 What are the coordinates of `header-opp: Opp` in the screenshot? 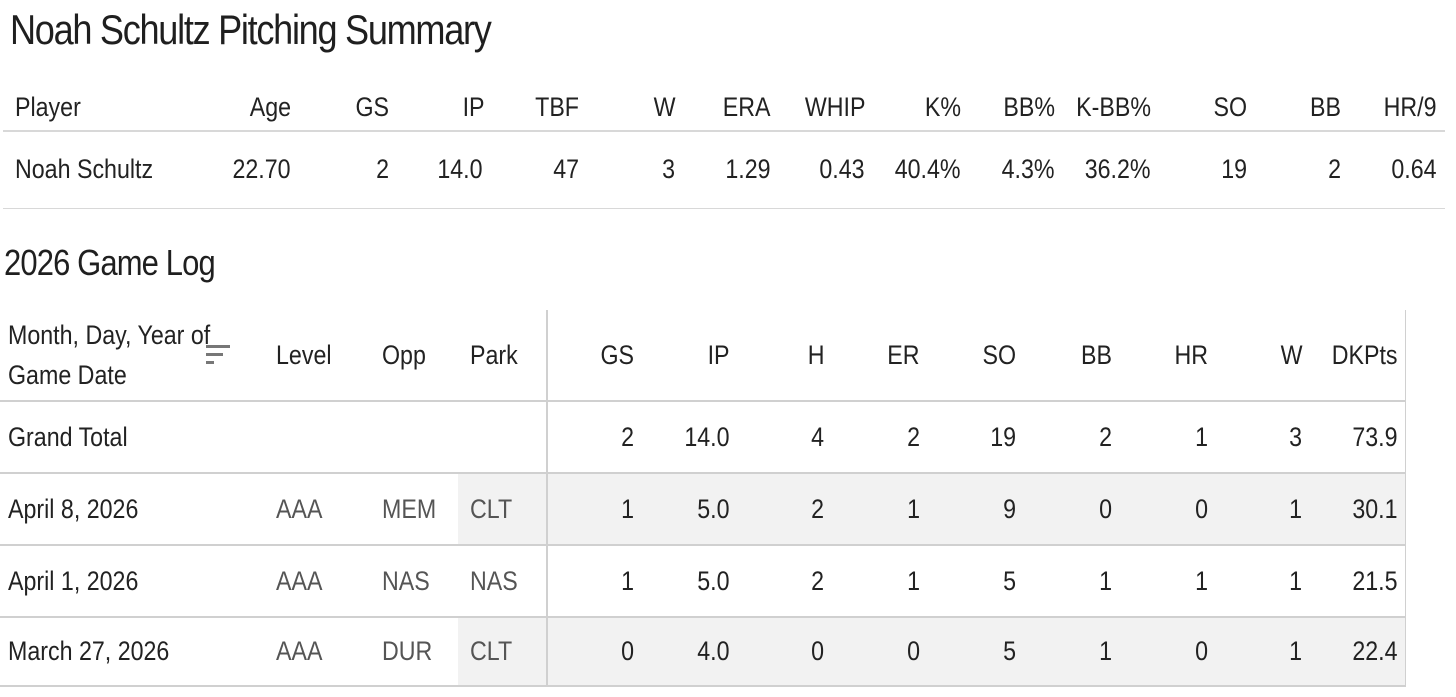 It's located at (404, 354).